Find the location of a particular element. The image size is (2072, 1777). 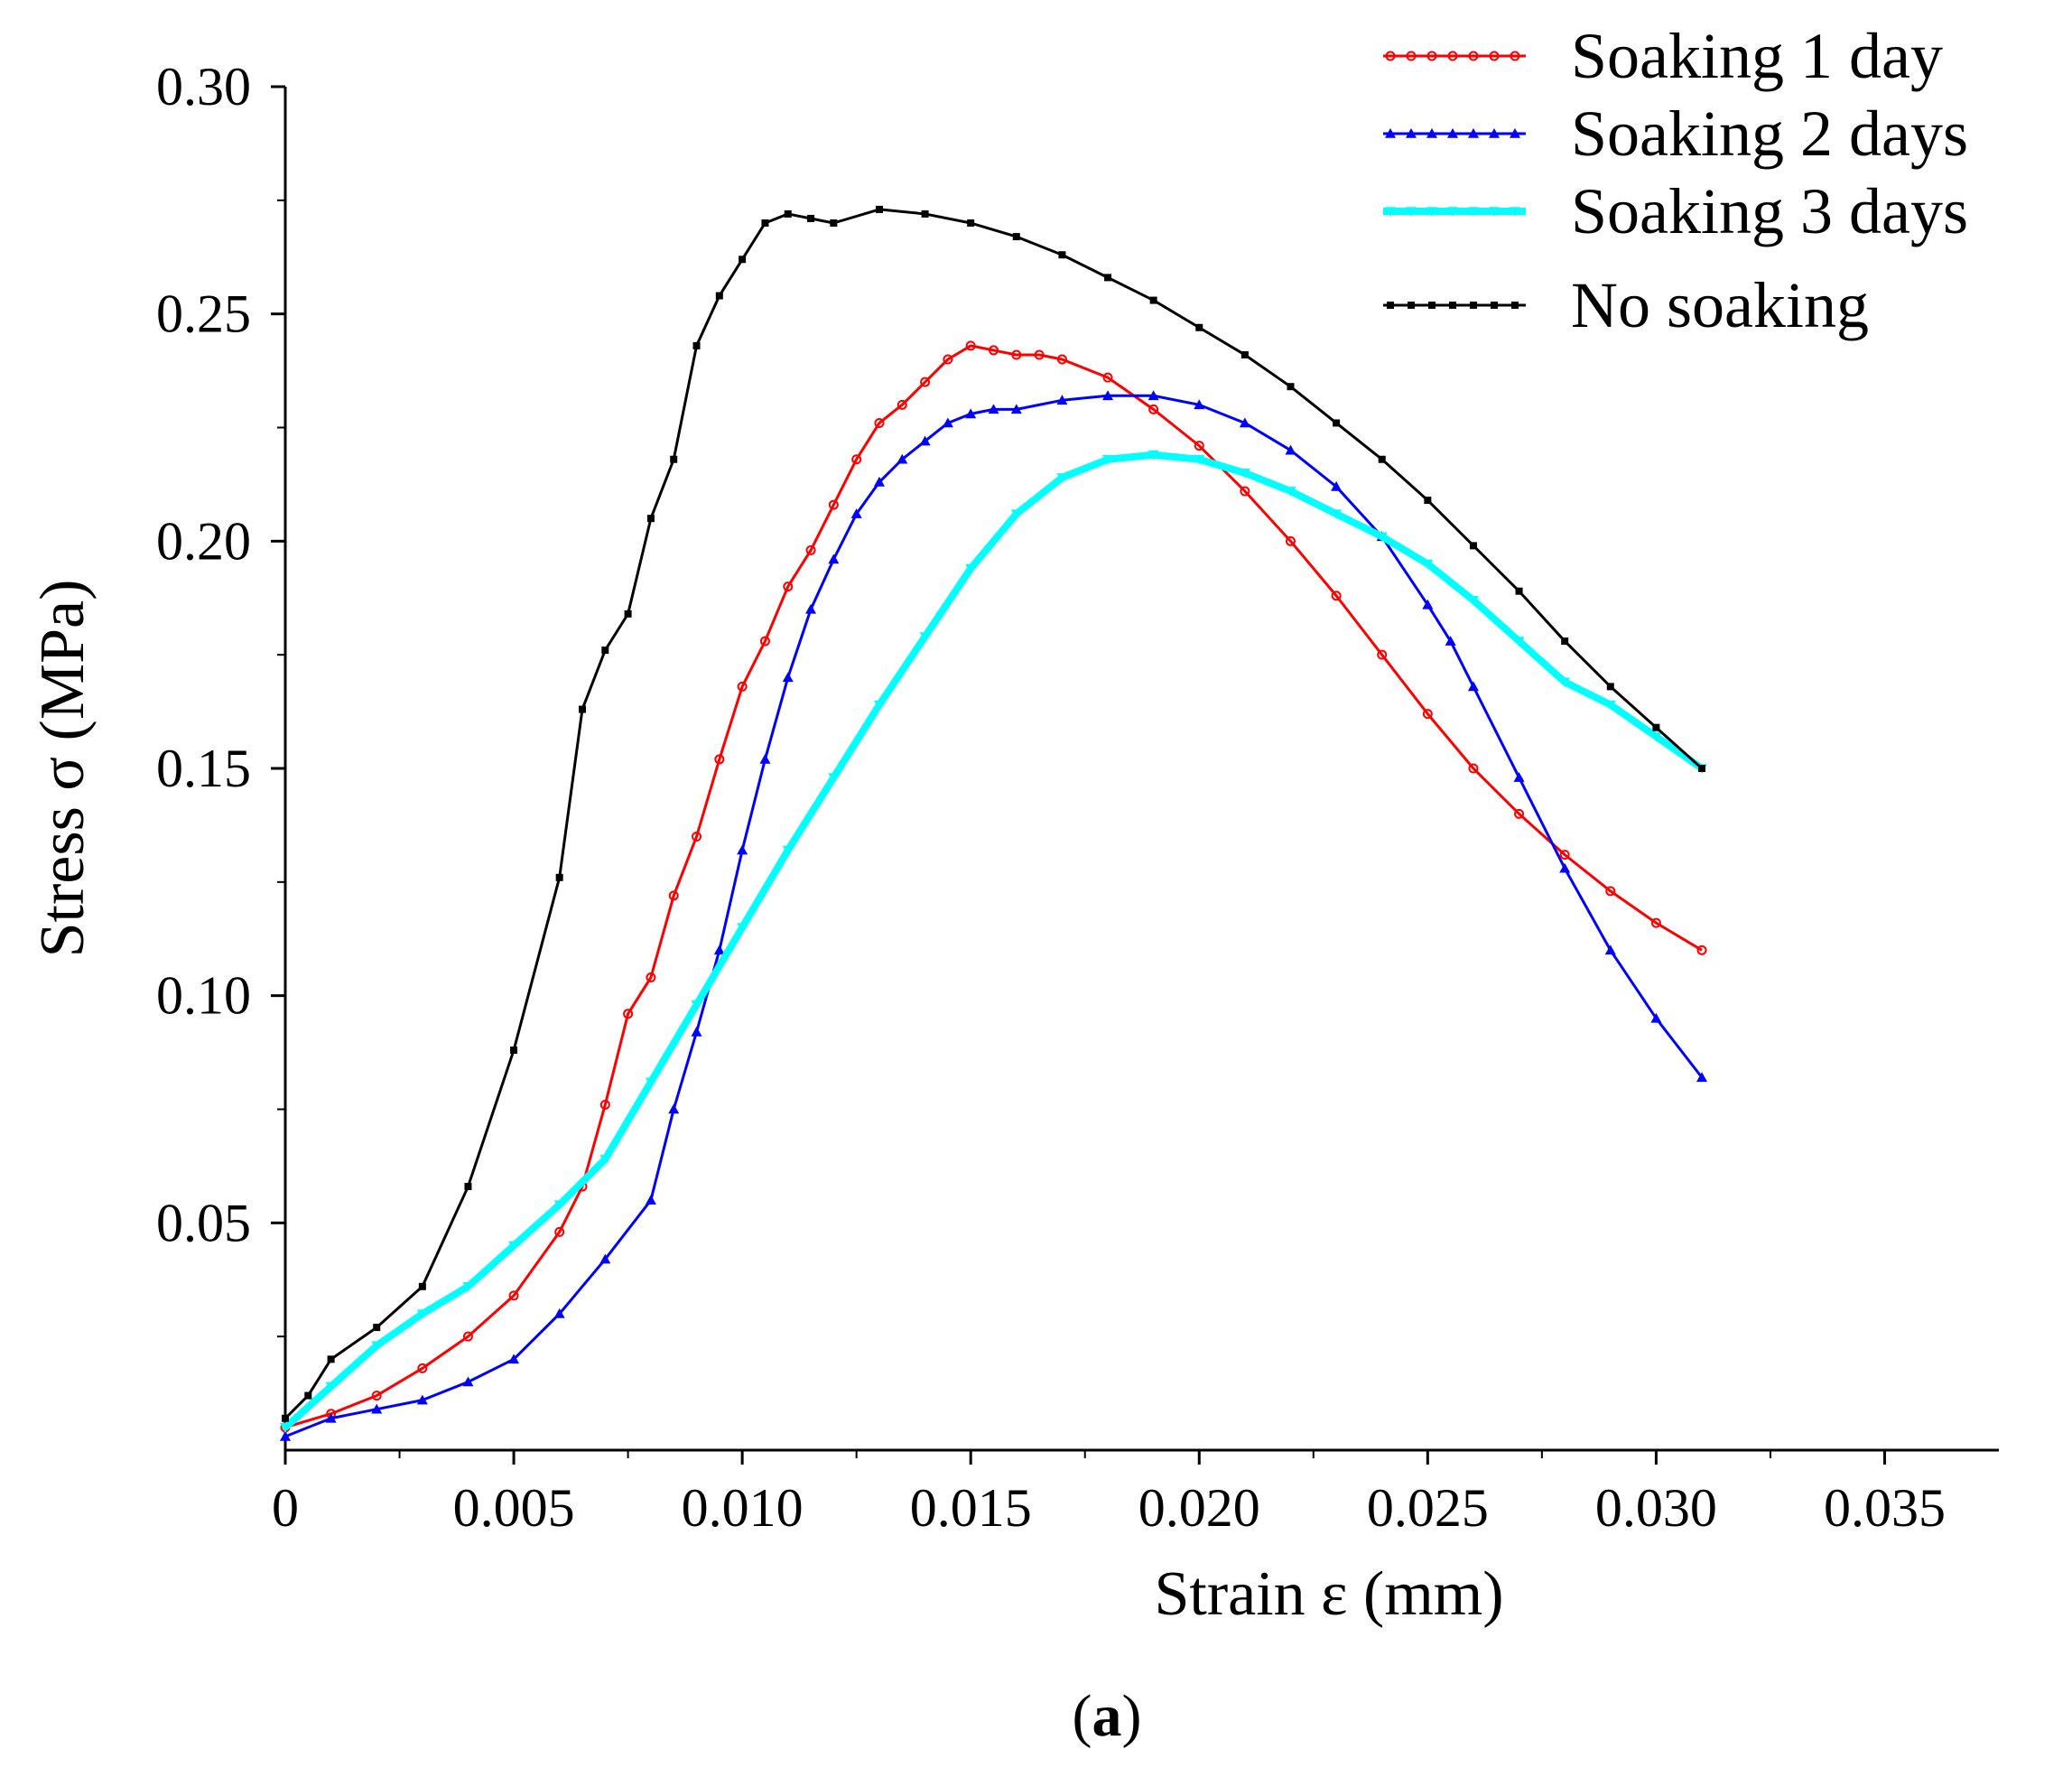

x-tick-label: 0.005 is located at coordinates (514, 1508).